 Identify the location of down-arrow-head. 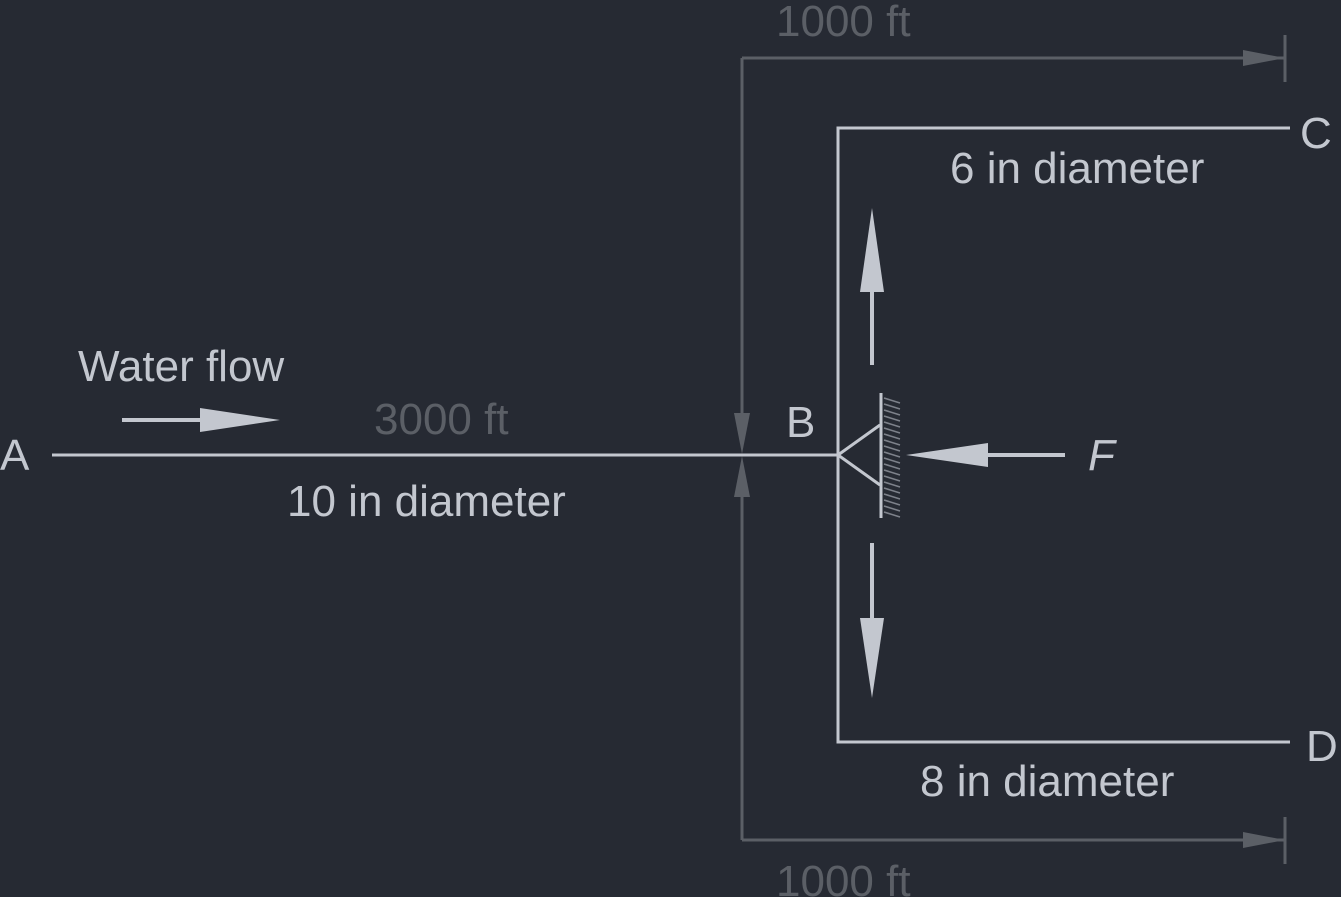
(872, 658).